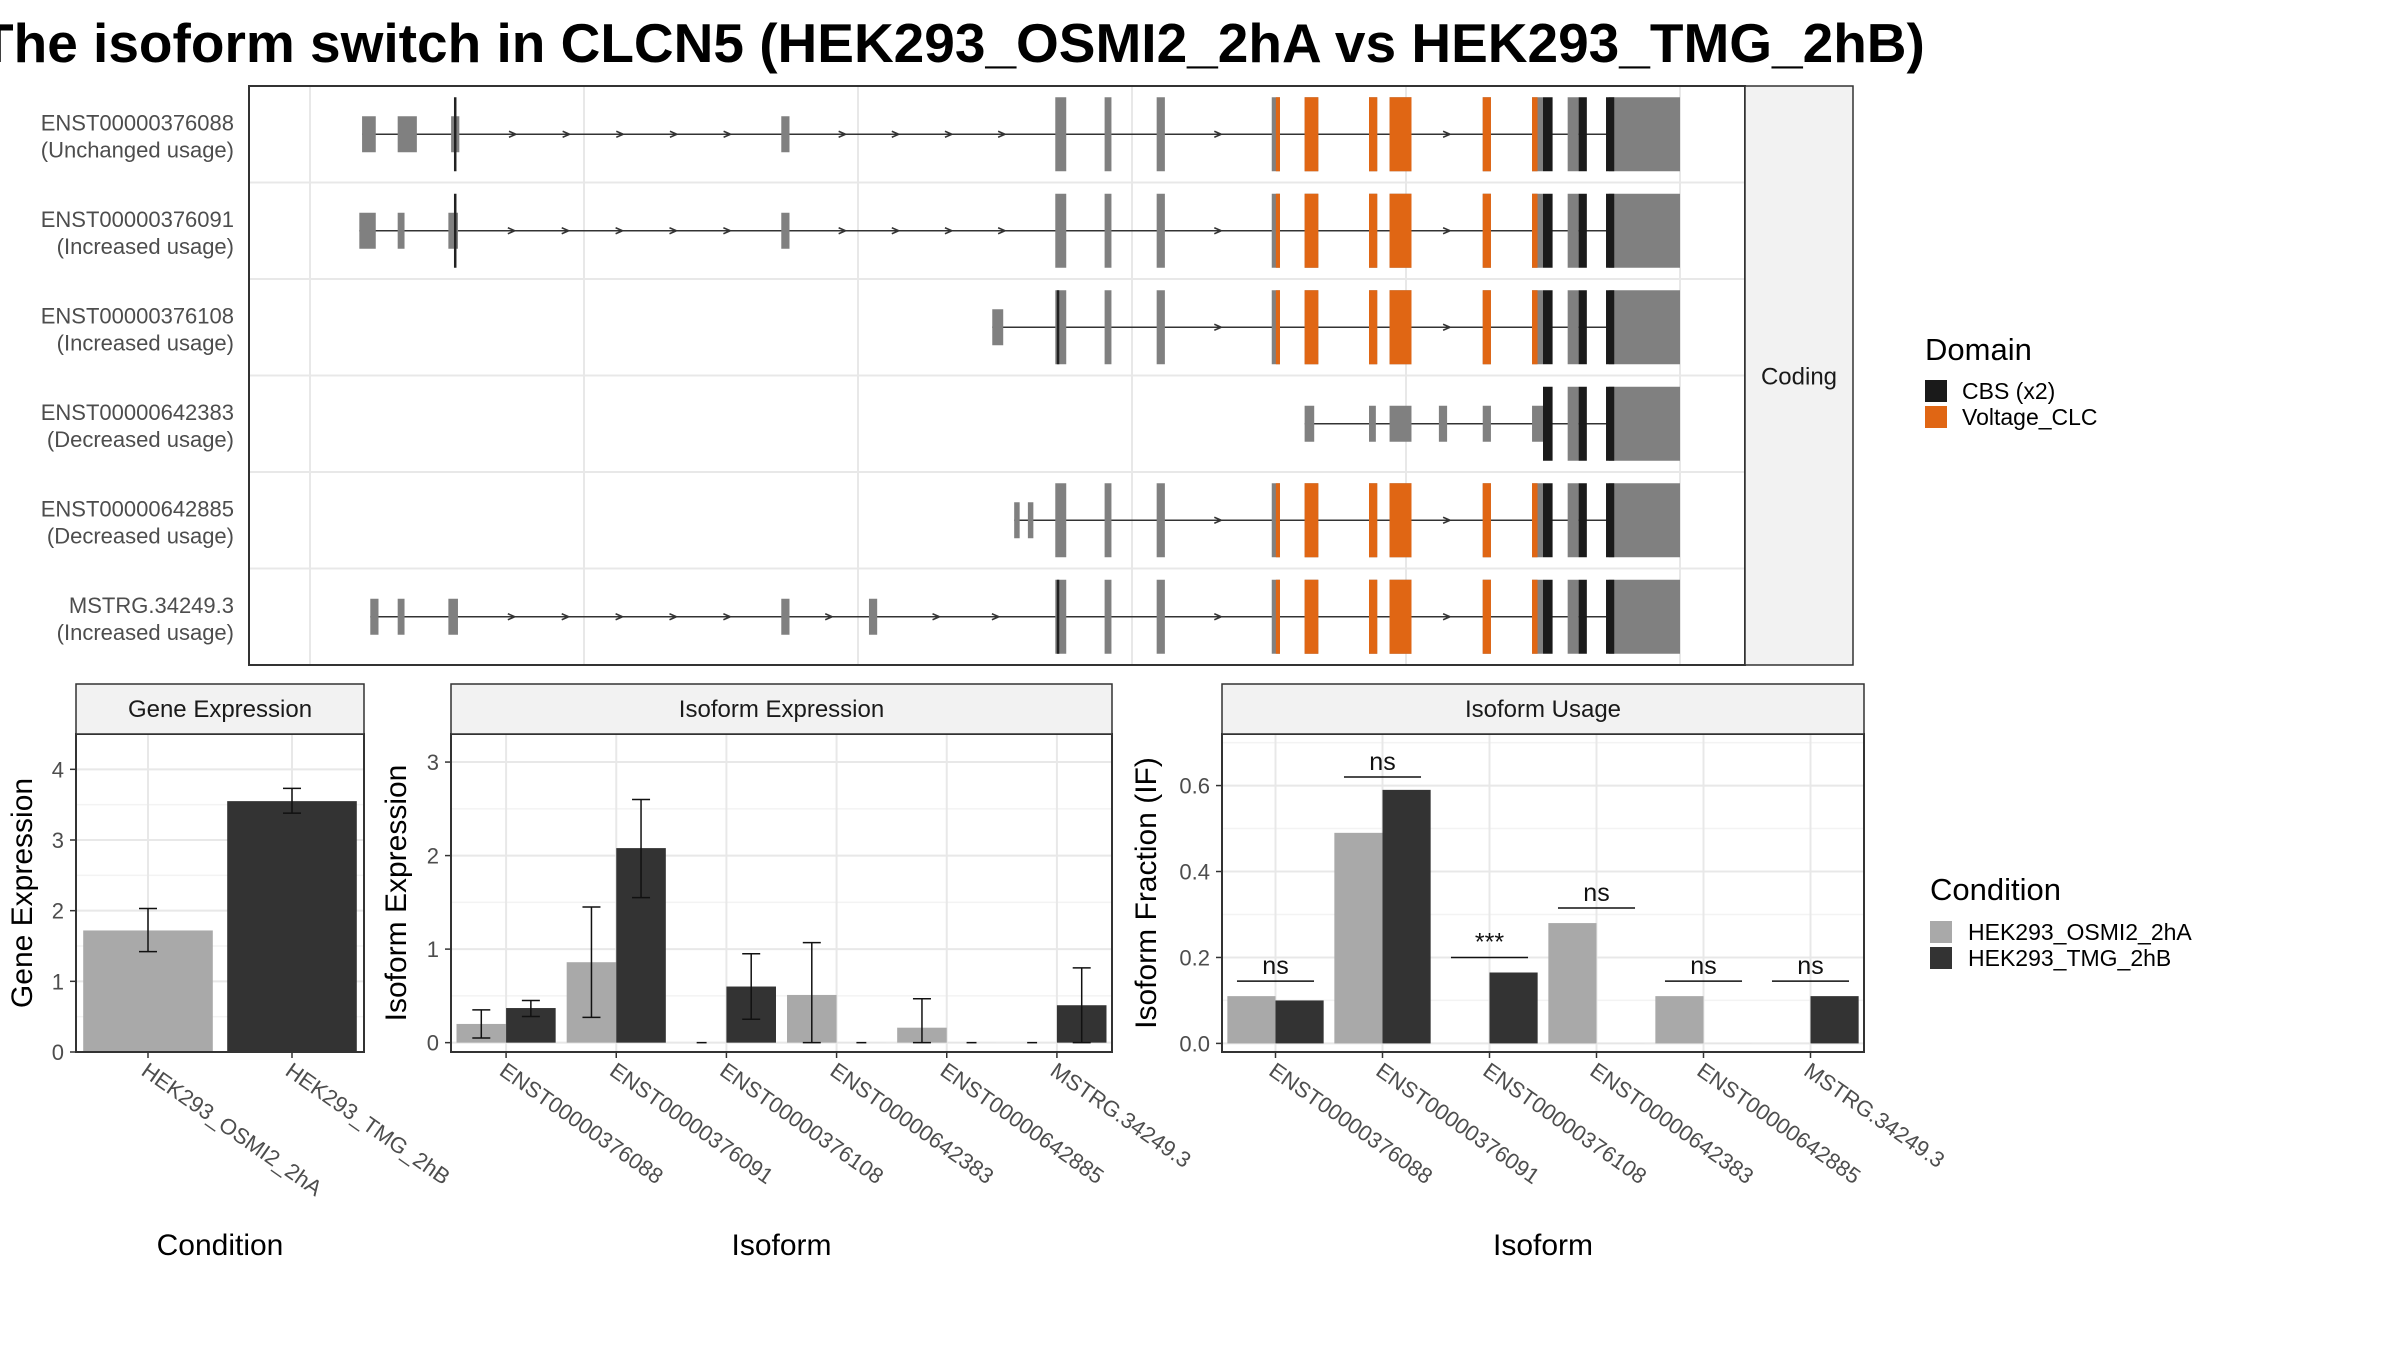 Image resolution: width=2400 pixels, height=1350 pixels. Describe the element at coordinates (1543, 893) in the screenshot. I see `plot-background` at that location.